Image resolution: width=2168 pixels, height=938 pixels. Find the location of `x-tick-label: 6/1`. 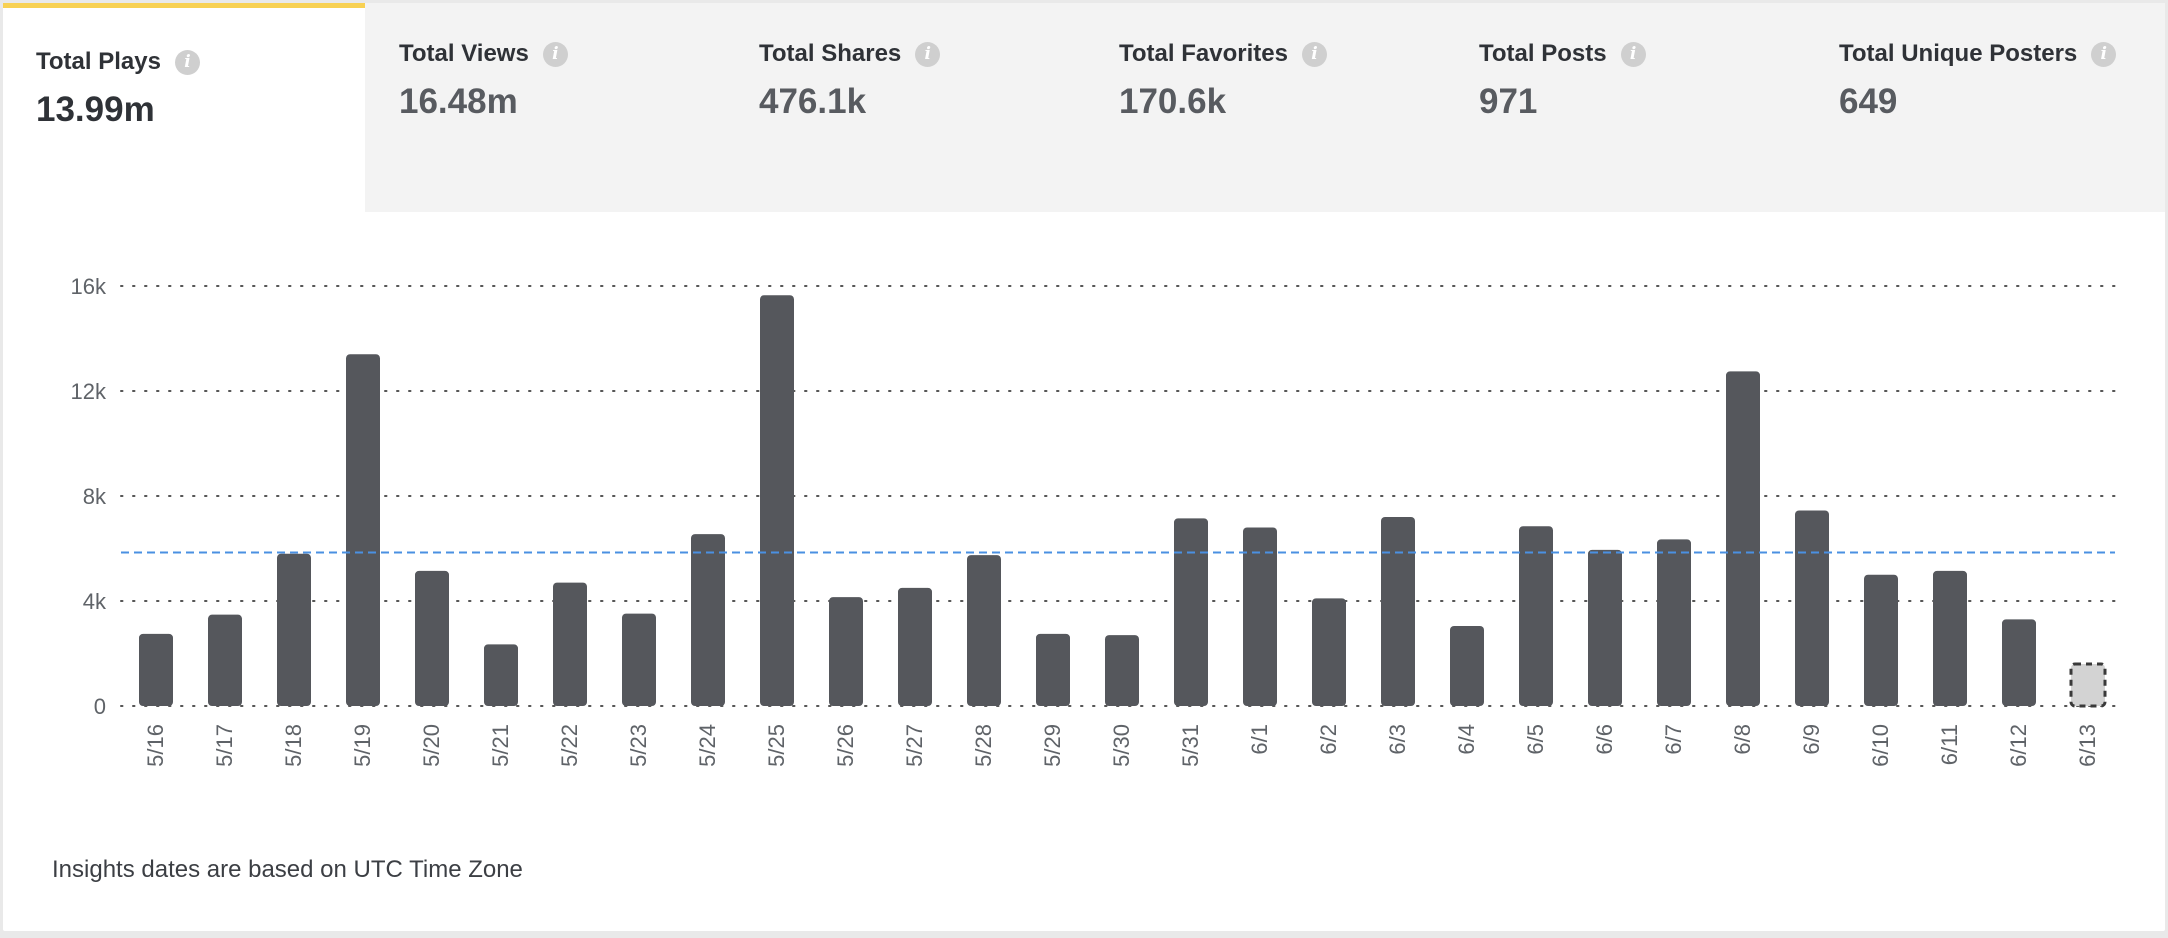

x-tick-label: 6/1 is located at coordinates (1259, 739).